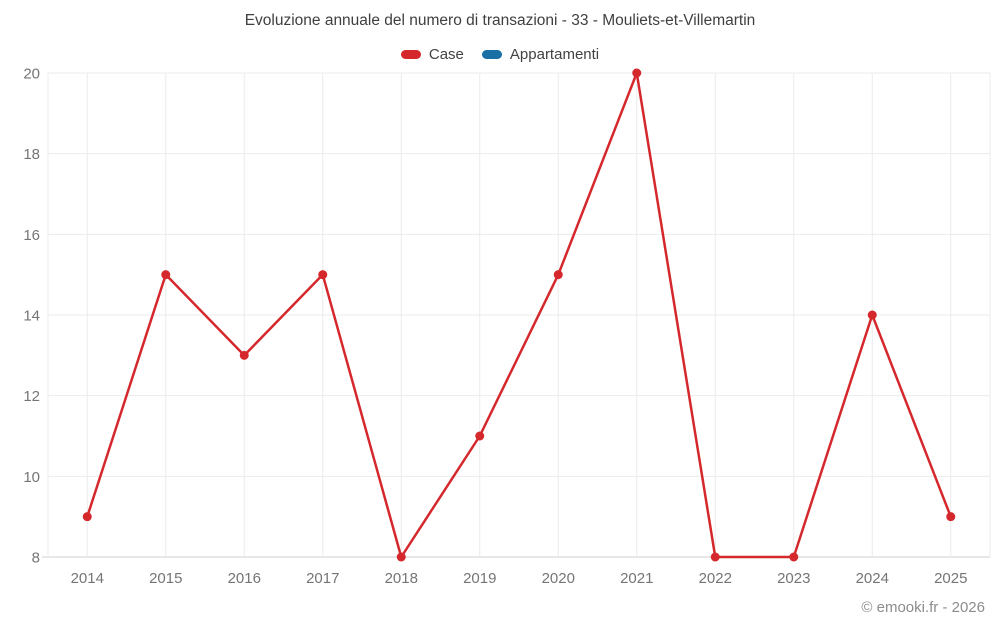 The image size is (1000, 625). Describe the element at coordinates (323, 275) in the screenshot. I see `data-point-case-2017` at that location.